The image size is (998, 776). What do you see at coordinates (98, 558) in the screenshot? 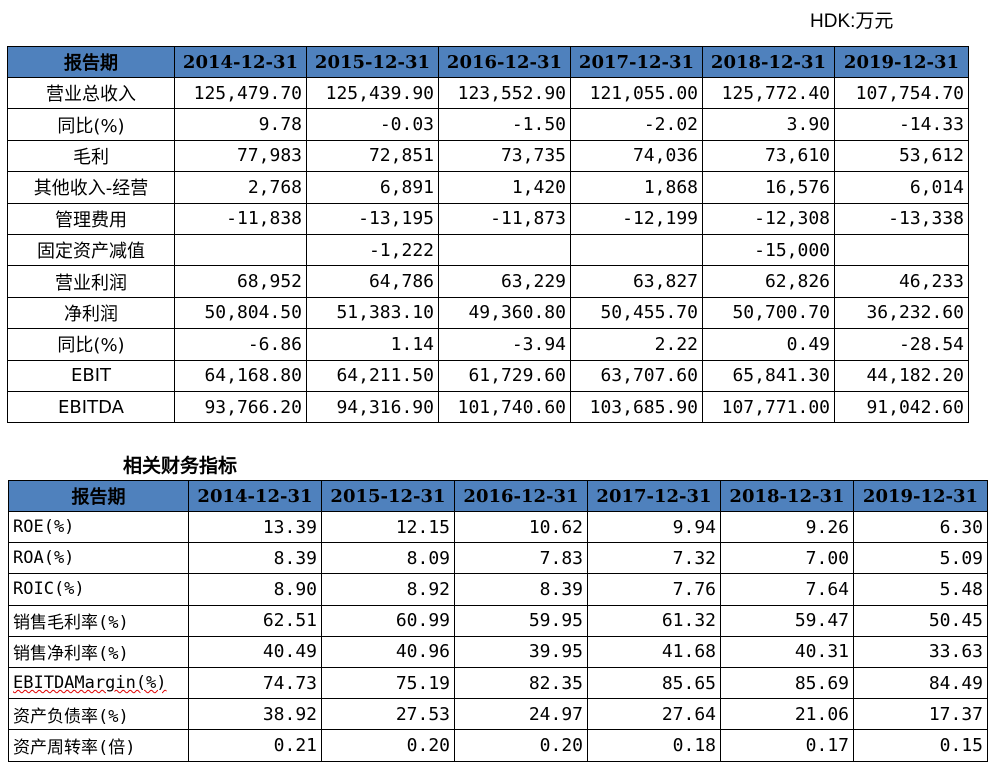
I see `row-label-cell: ROA(%)` at bounding box center [98, 558].